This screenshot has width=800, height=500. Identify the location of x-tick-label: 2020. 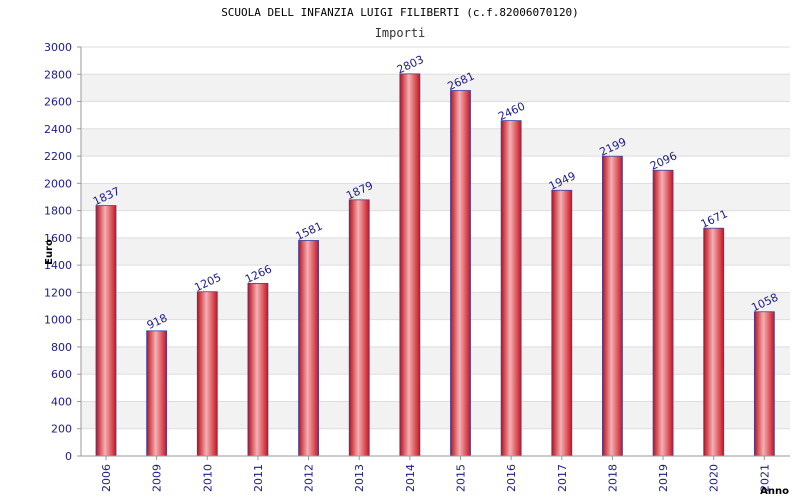
(714, 478).